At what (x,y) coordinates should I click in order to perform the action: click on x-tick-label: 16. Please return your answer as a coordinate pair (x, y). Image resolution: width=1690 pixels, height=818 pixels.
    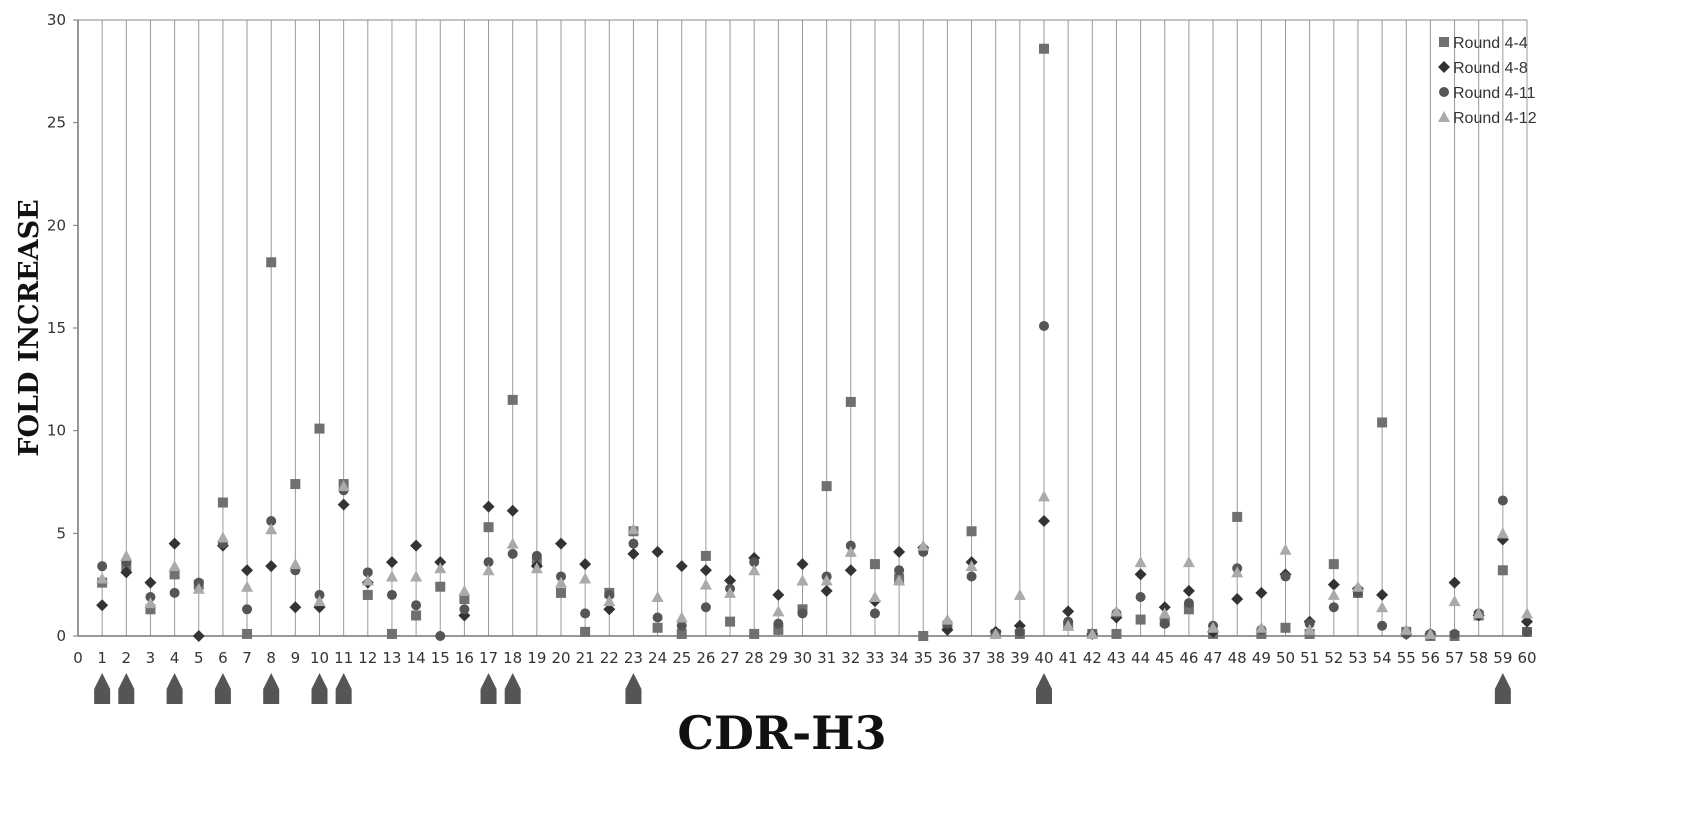
    Looking at the image, I should click on (464, 658).